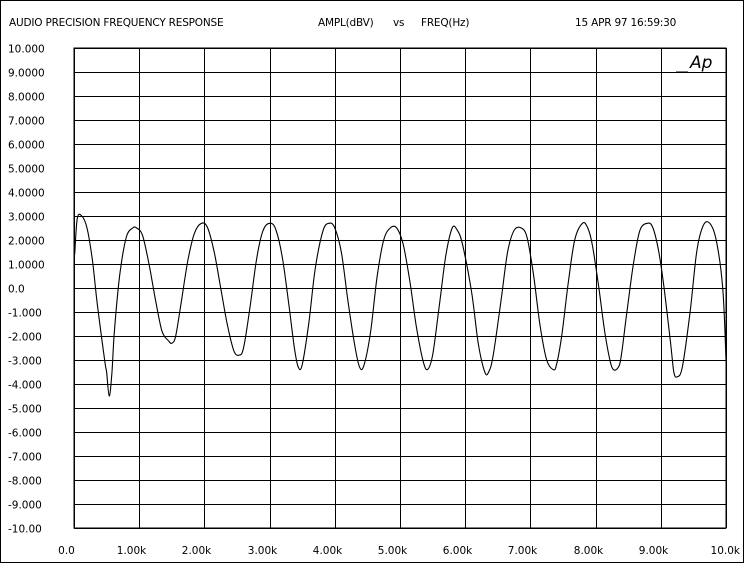  What do you see at coordinates (25, 530) in the screenshot?
I see `y-tick-label: -10.00` at bounding box center [25, 530].